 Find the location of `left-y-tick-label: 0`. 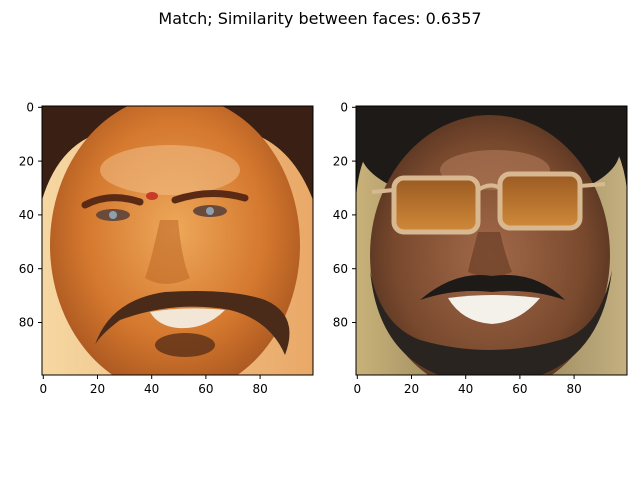

left-y-tick-label: 0 is located at coordinates (30, 108).